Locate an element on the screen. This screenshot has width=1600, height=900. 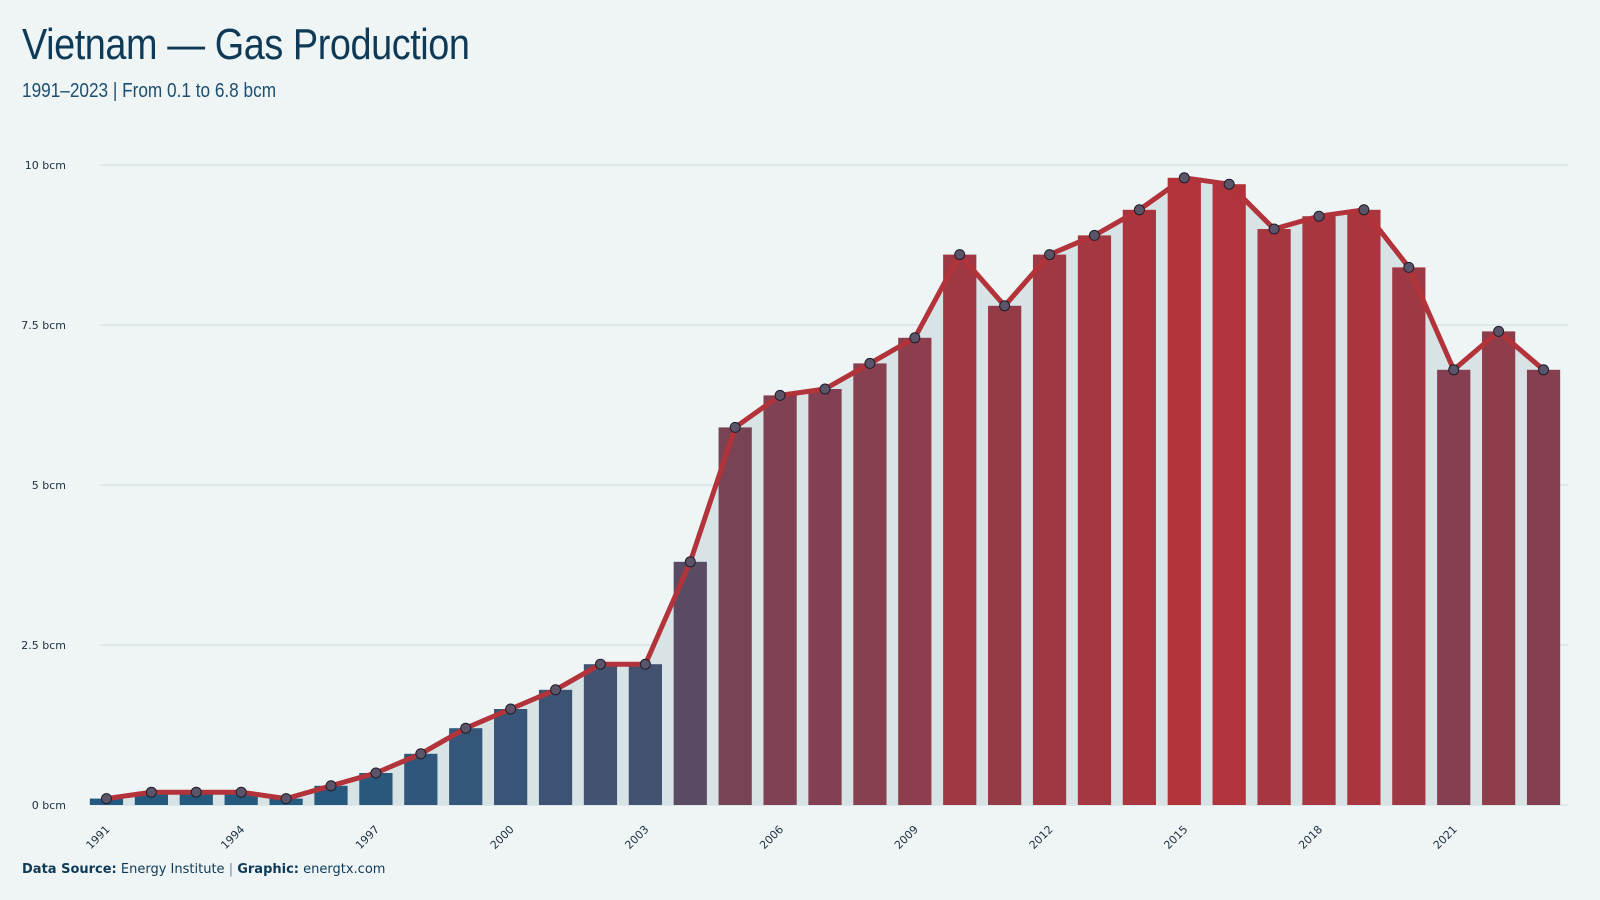
bar-1998 is located at coordinates (421, 779).